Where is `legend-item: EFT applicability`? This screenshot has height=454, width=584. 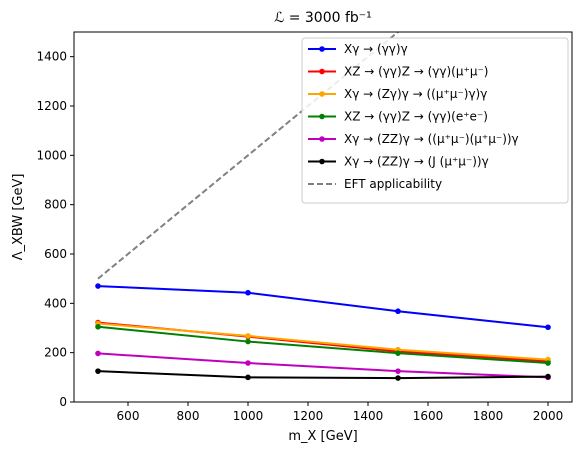
legend-item: EFT applicability is located at coordinates (375, 184).